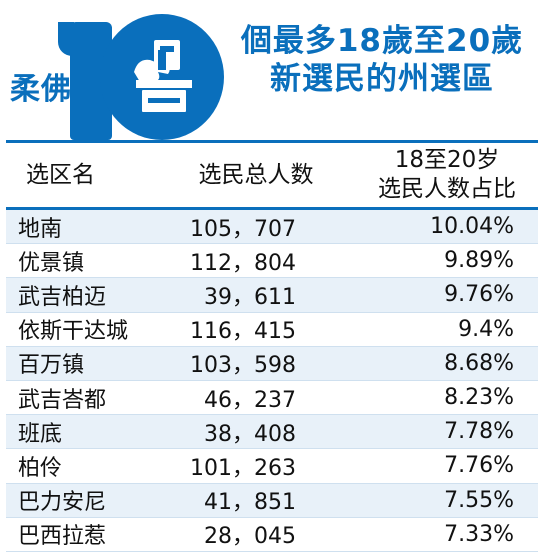  I want to click on table-row: 巴西拉惹 28，045 7.33%, so click(272, 534).